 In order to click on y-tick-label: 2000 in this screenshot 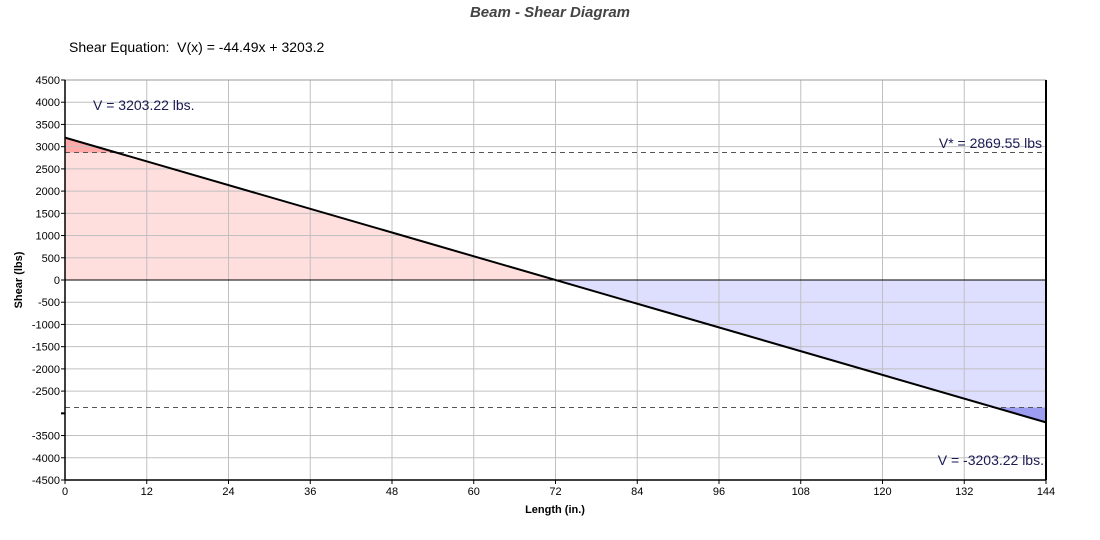, I will do `click(48, 192)`.